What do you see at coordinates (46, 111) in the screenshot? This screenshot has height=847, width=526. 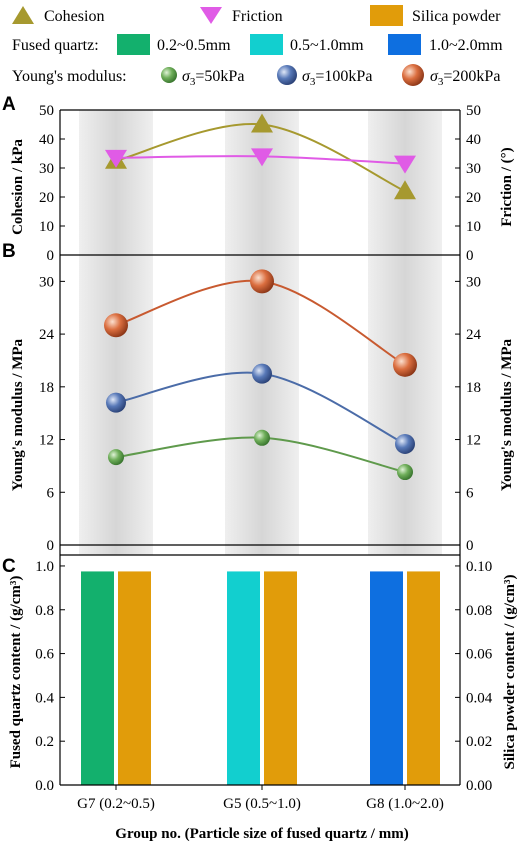 I see `panel-a-left-tick-label: 50` at bounding box center [46, 111].